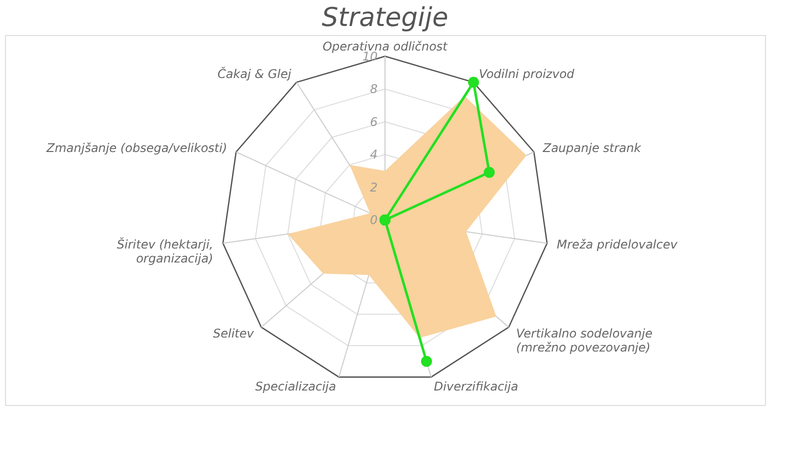 The width and height of the screenshot is (790, 454). Describe the element at coordinates (165, 251) in the screenshot. I see `spoke-label: Širitev (hektarji, organizacija)` at that location.